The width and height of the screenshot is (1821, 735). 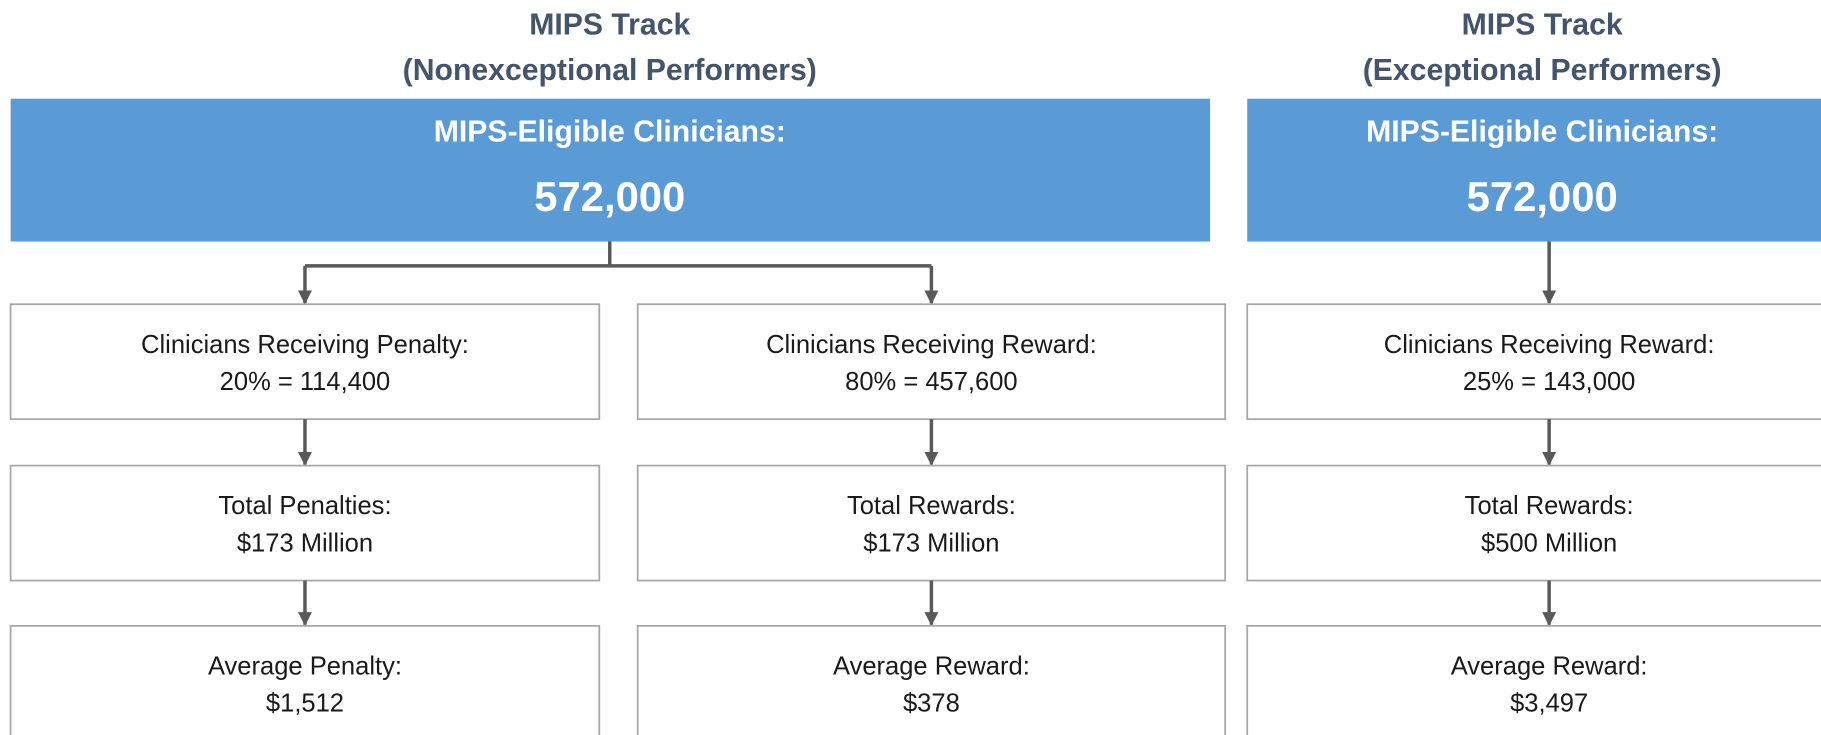 I want to click on track-title: (Exceptional Performers), so click(x=1542, y=70).